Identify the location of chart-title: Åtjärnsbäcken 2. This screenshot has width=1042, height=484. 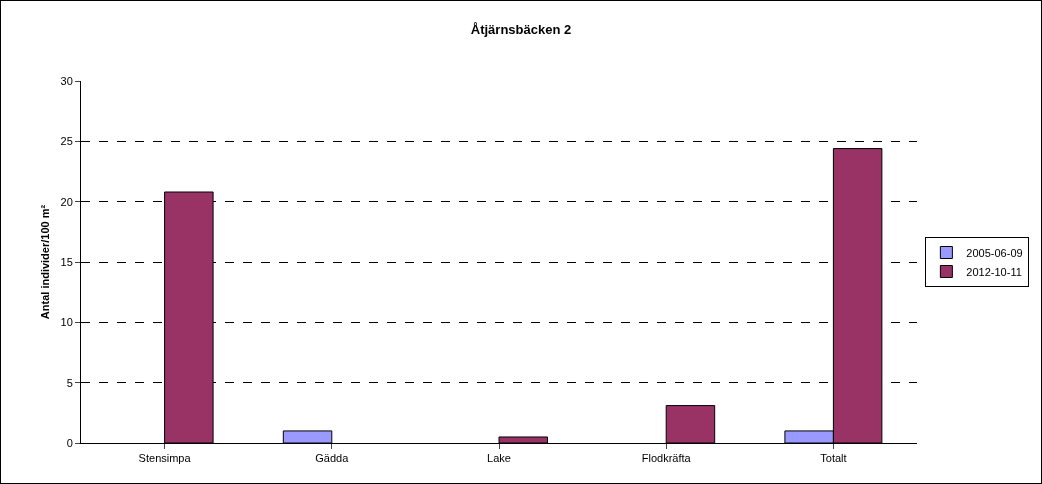
(521, 30).